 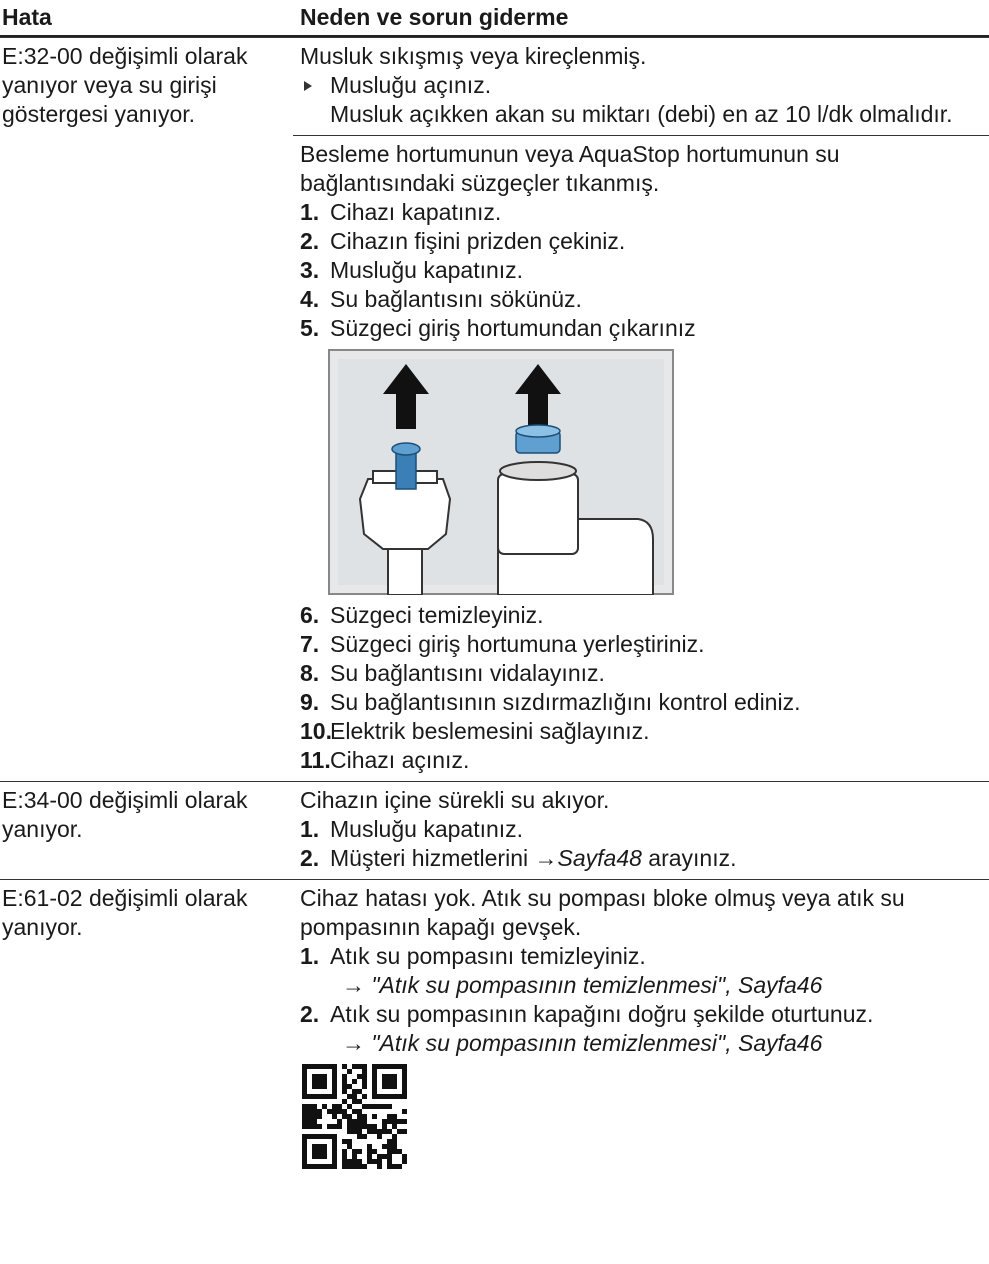 What do you see at coordinates (490, 731) in the screenshot?
I see `step-text: Elektrik beslemesini sağlayınız.` at bounding box center [490, 731].